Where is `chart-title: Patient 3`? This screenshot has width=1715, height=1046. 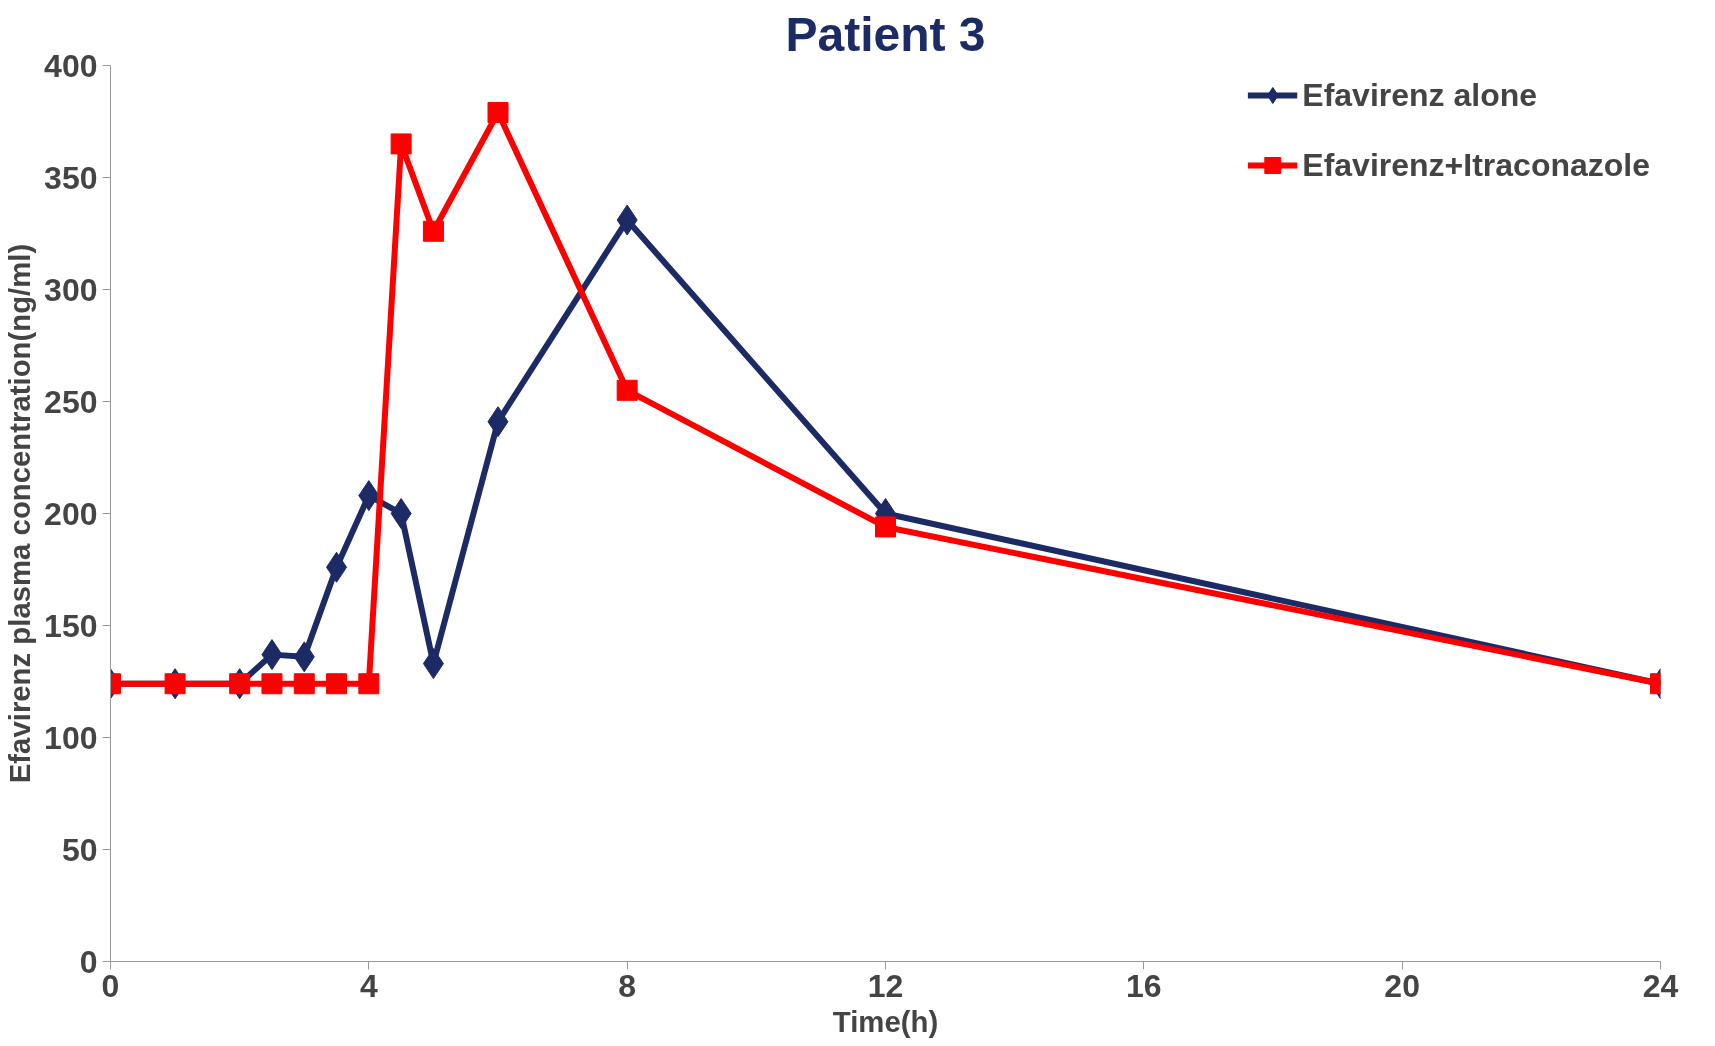 chart-title: Patient 3 is located at coordinates (885, 34).